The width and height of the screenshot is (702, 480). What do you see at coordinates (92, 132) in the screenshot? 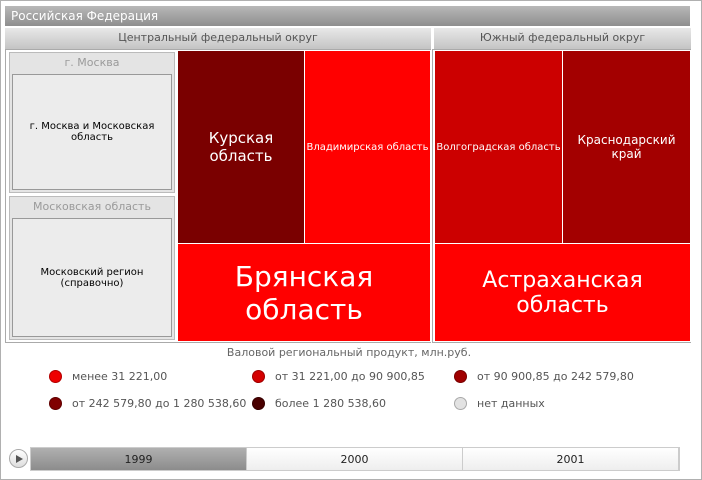
I see `panel-item: г. Москва и Московская область` at bounding box center [92, 132].